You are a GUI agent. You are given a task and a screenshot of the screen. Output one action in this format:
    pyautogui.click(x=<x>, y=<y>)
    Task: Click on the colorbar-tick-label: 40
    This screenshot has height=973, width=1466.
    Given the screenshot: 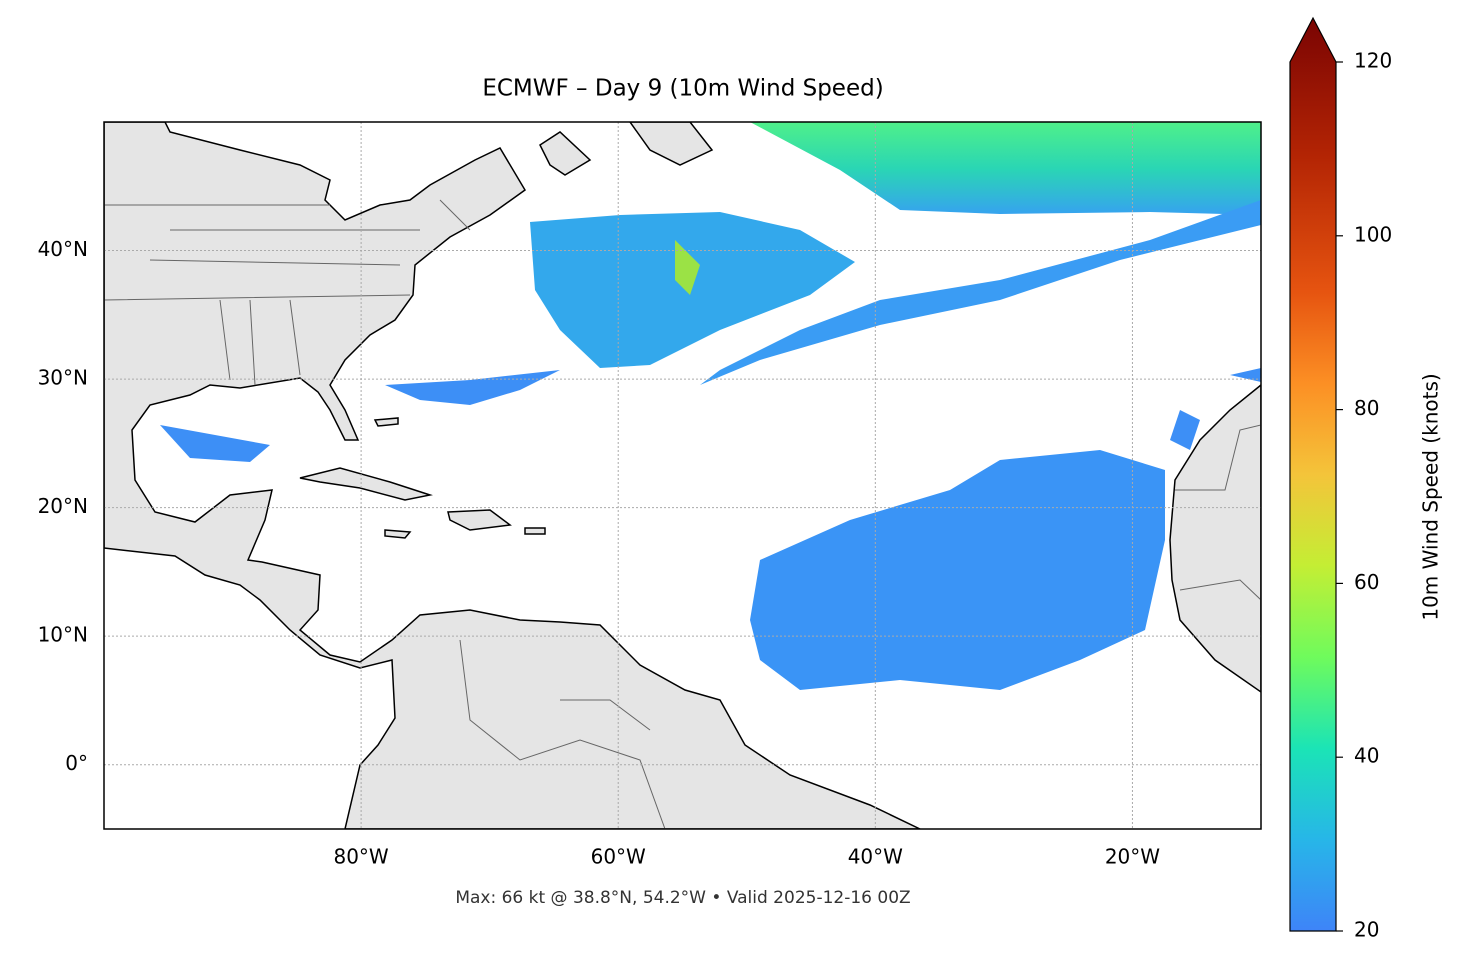 What is the action you would take?
    pyautogui.click(x=1366, y=756)
    